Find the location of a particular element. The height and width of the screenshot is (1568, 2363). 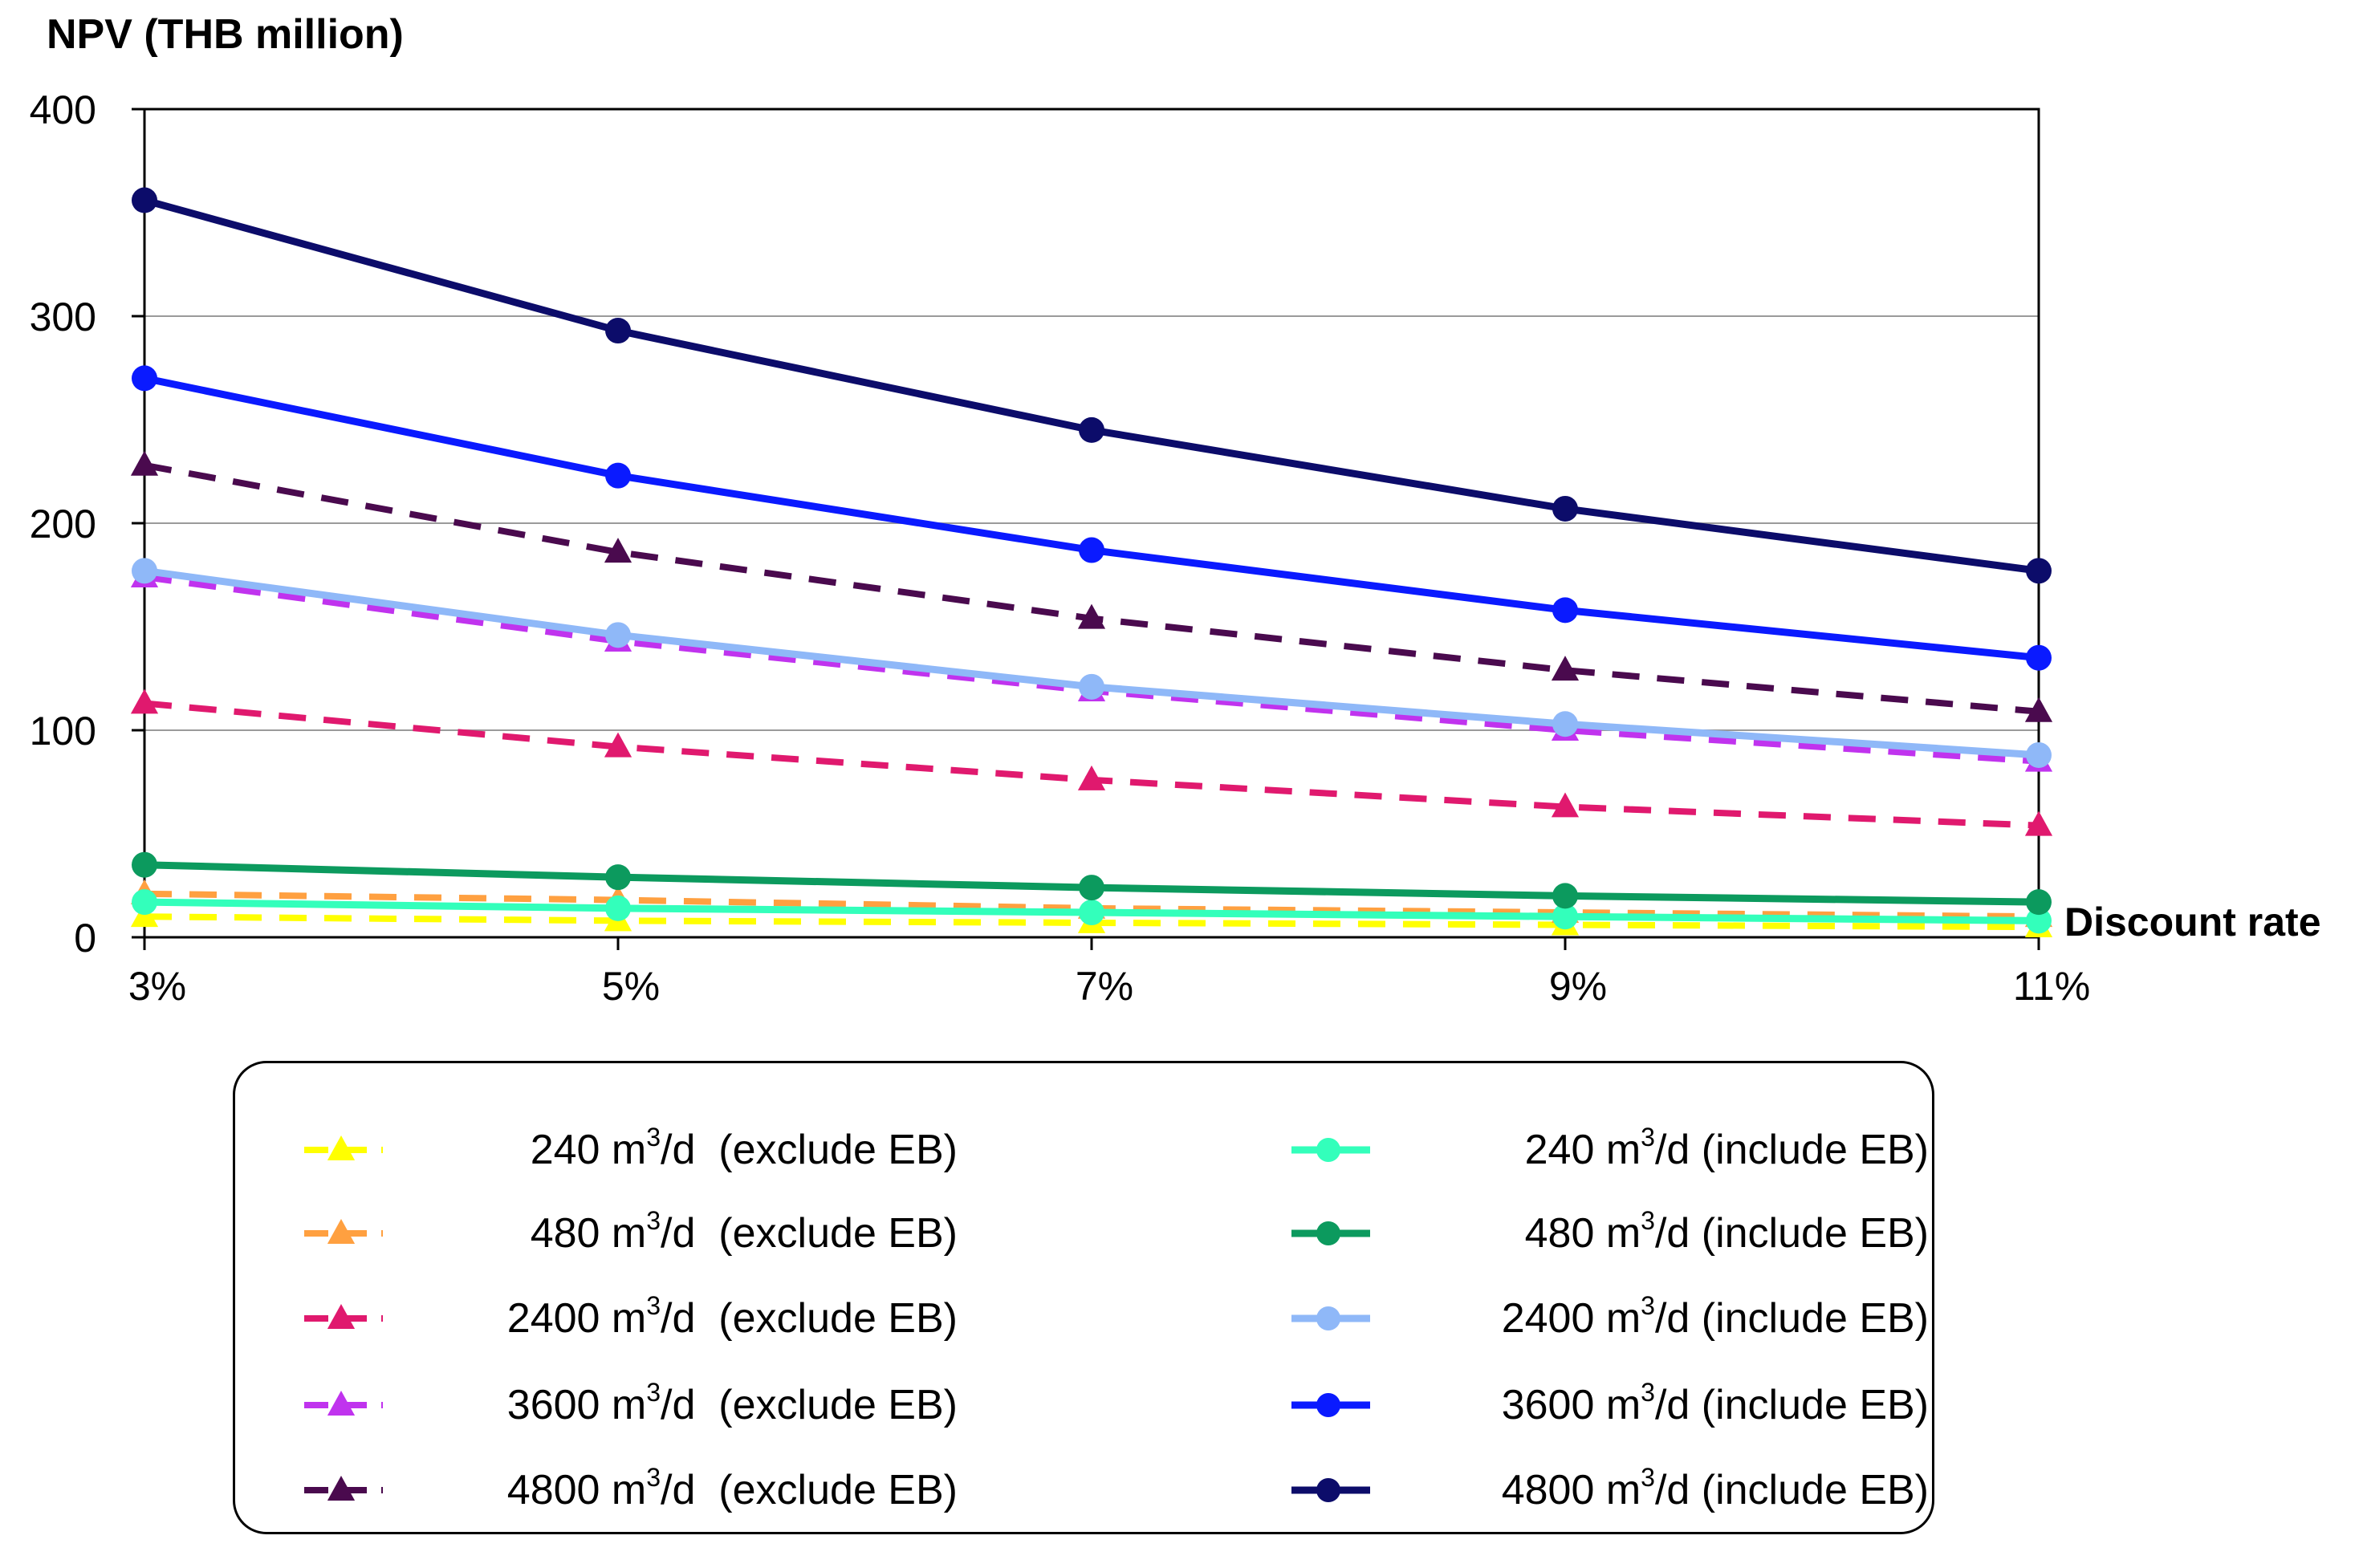

legend-label-8: 3600 m3/d (include EB) is located at coordinates (1715, 1402).